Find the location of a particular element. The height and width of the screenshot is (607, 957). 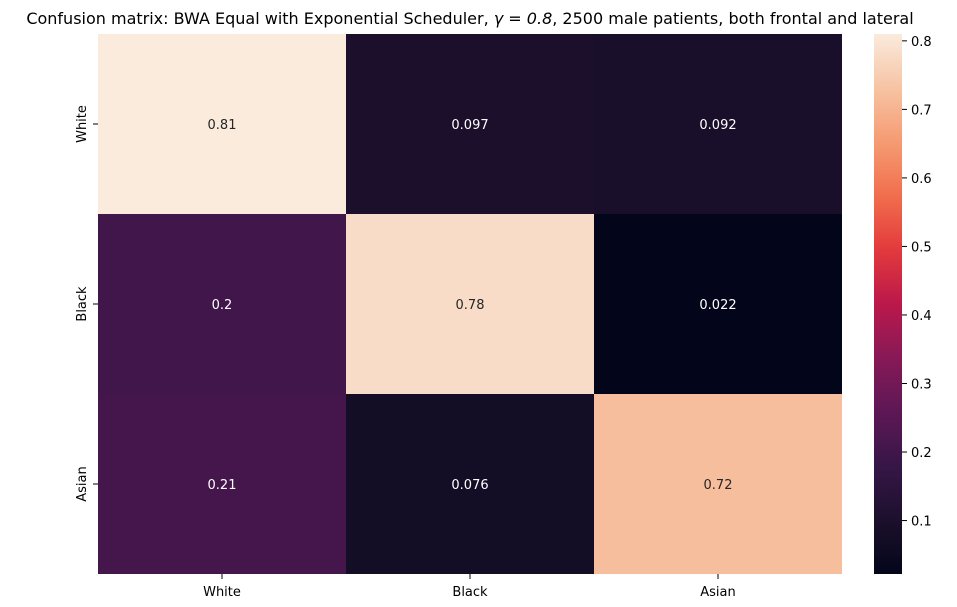

colorbar-tick-label: 0.4 is located at coordinates (921, 316).